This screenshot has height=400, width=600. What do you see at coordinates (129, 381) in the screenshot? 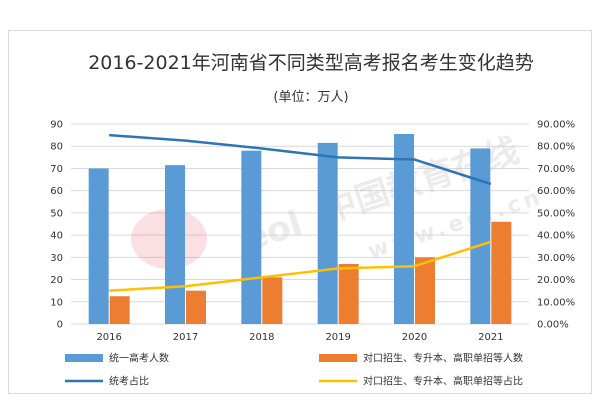
I see `legend-label: 统考占比` at bounding box center [129, 381].